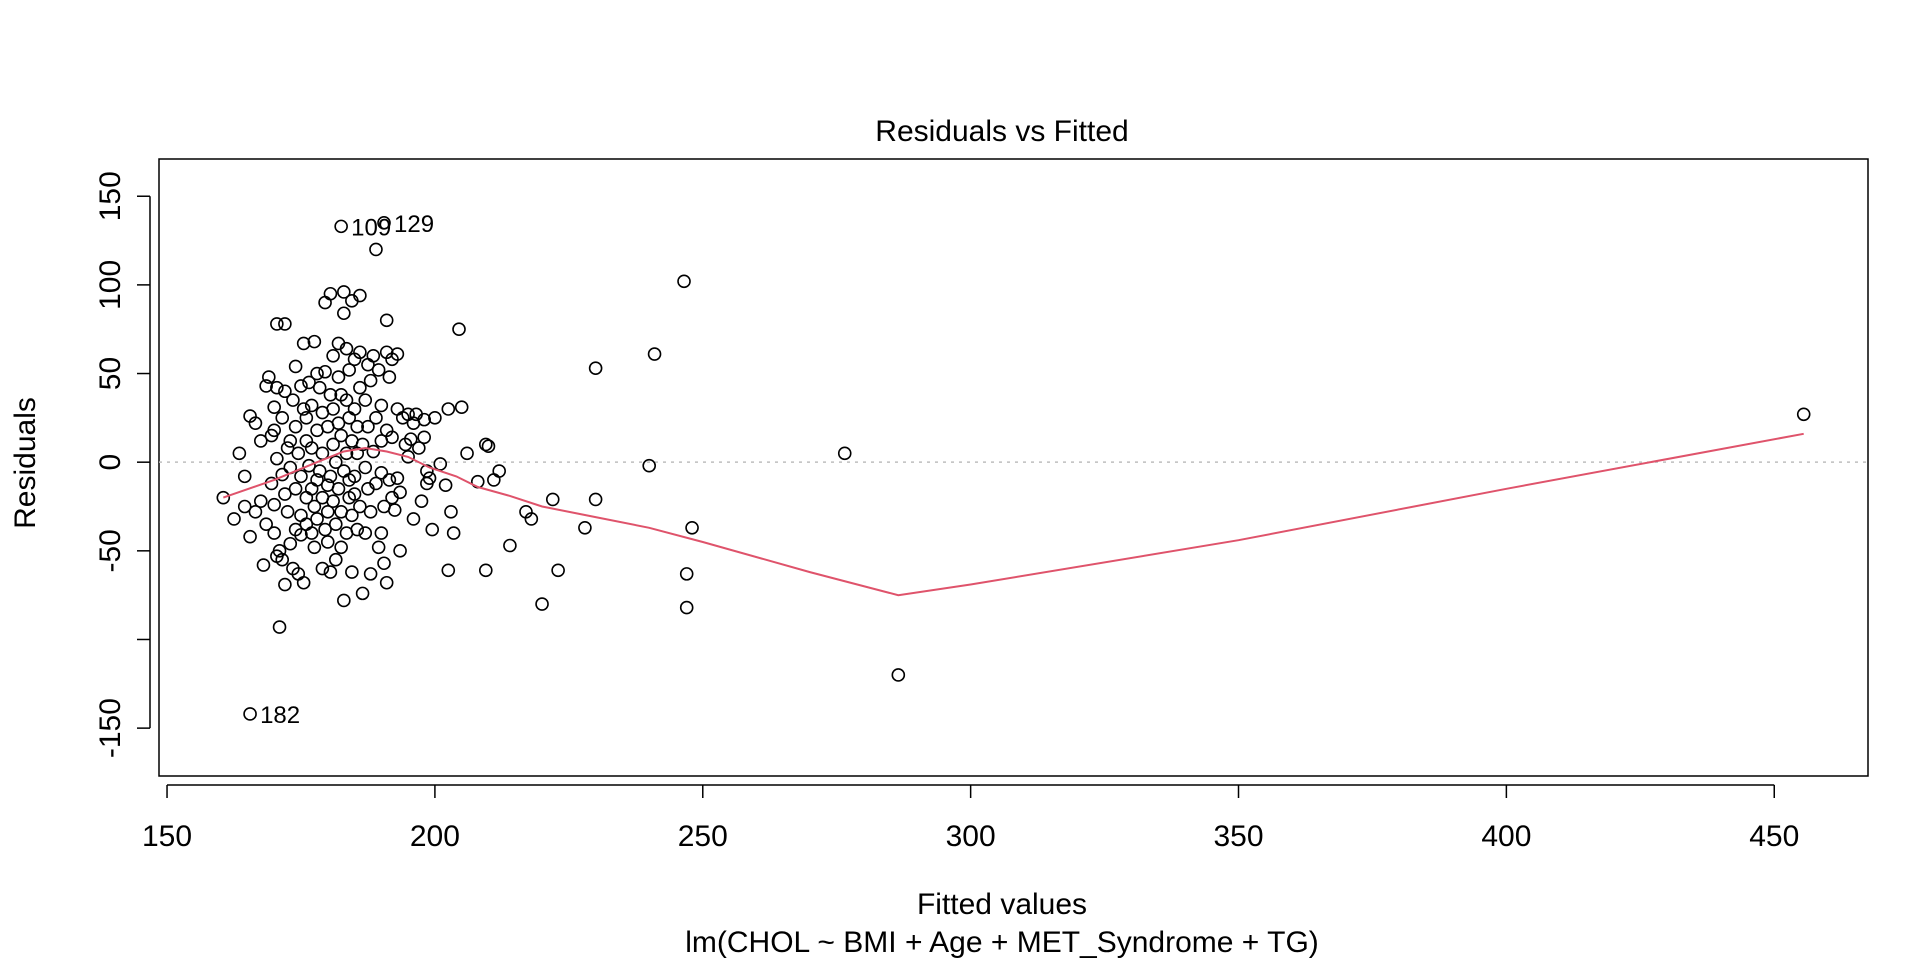 The image size is (1920, 960). What do you see at coordinates (110, 373) in the screenshot?
I see `y-tick-label: 50` at bounding box center [110, 373].